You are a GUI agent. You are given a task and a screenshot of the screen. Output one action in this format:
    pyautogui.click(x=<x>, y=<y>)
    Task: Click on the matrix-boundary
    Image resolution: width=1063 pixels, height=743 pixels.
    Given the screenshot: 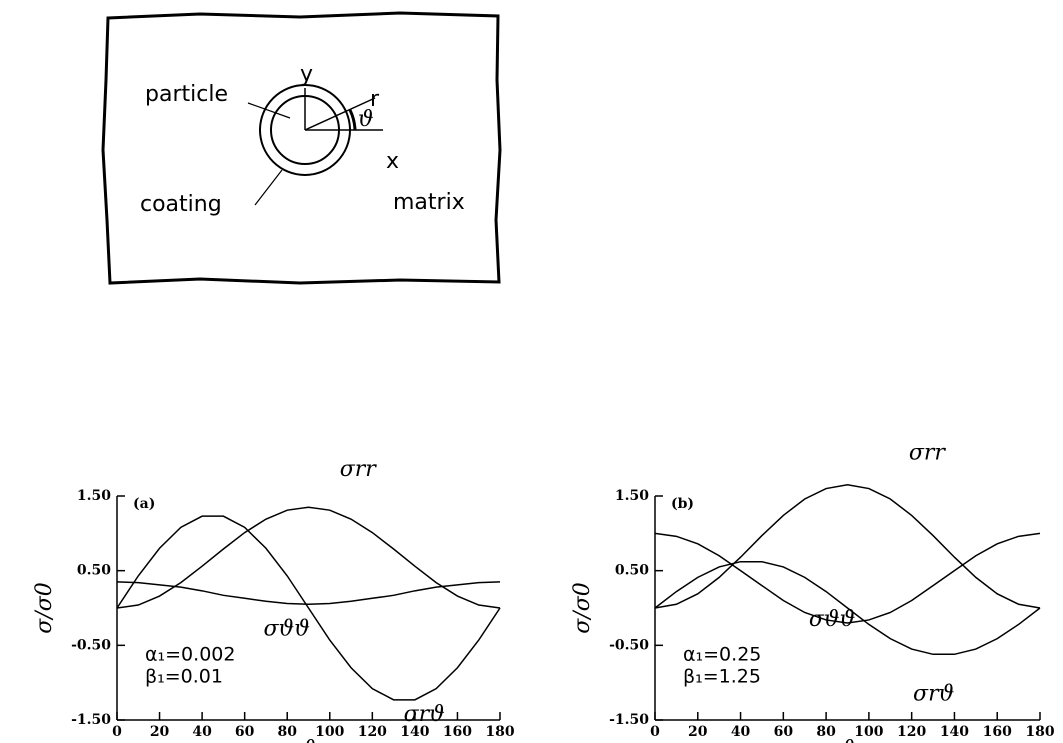 What is the action you would take?
    pyautogui.click(x=301, y=148)
    